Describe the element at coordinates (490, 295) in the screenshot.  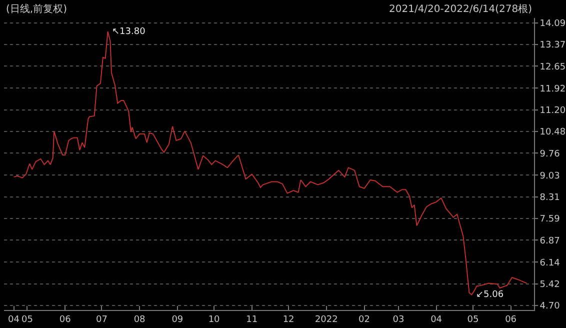
I see `annotation: ↙5.06` at that location.